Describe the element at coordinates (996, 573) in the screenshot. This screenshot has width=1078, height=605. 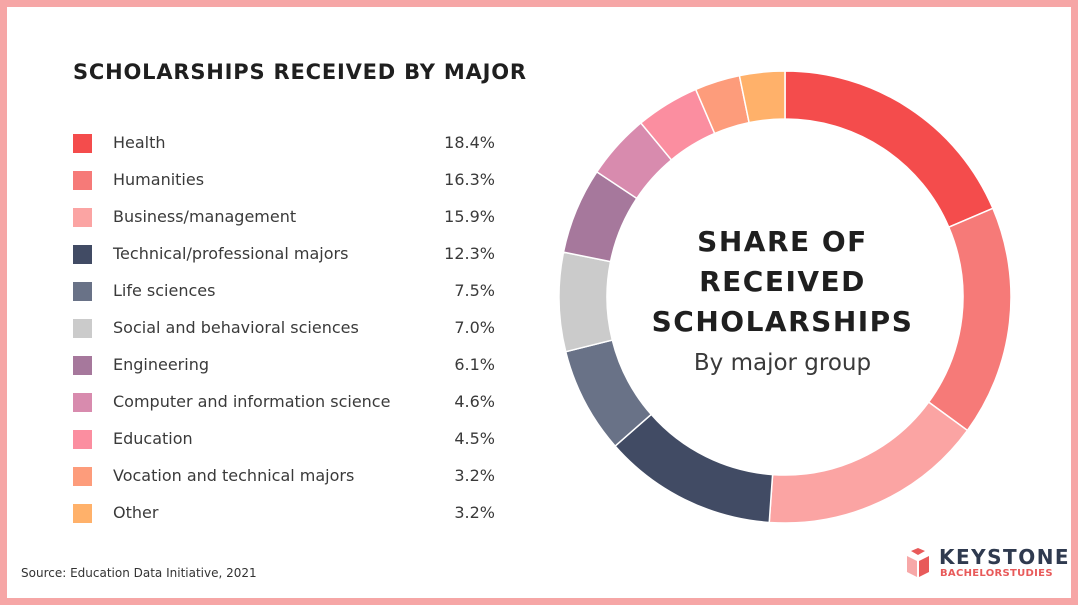
I see `brand-tagline: BACHELORSTUDIES` at that location.